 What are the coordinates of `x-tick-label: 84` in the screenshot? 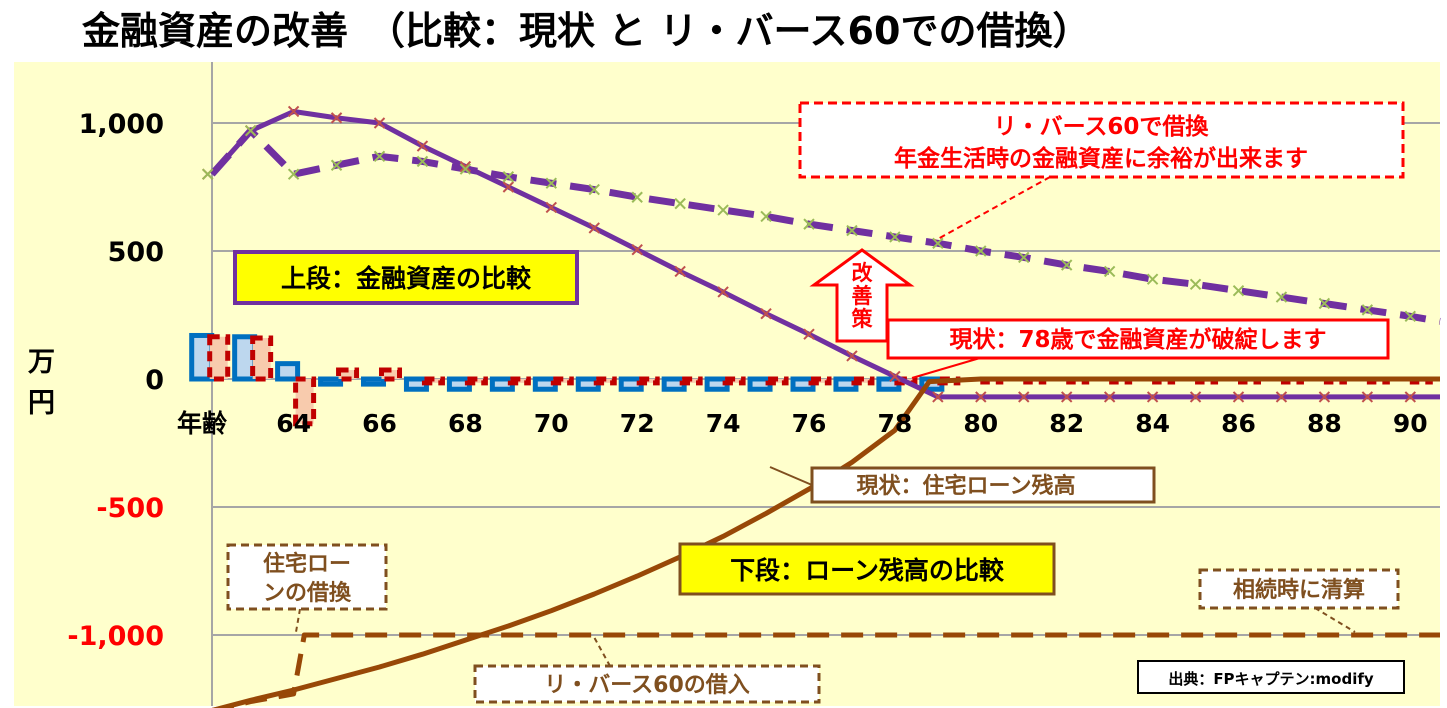 It's located at (1152, 423).